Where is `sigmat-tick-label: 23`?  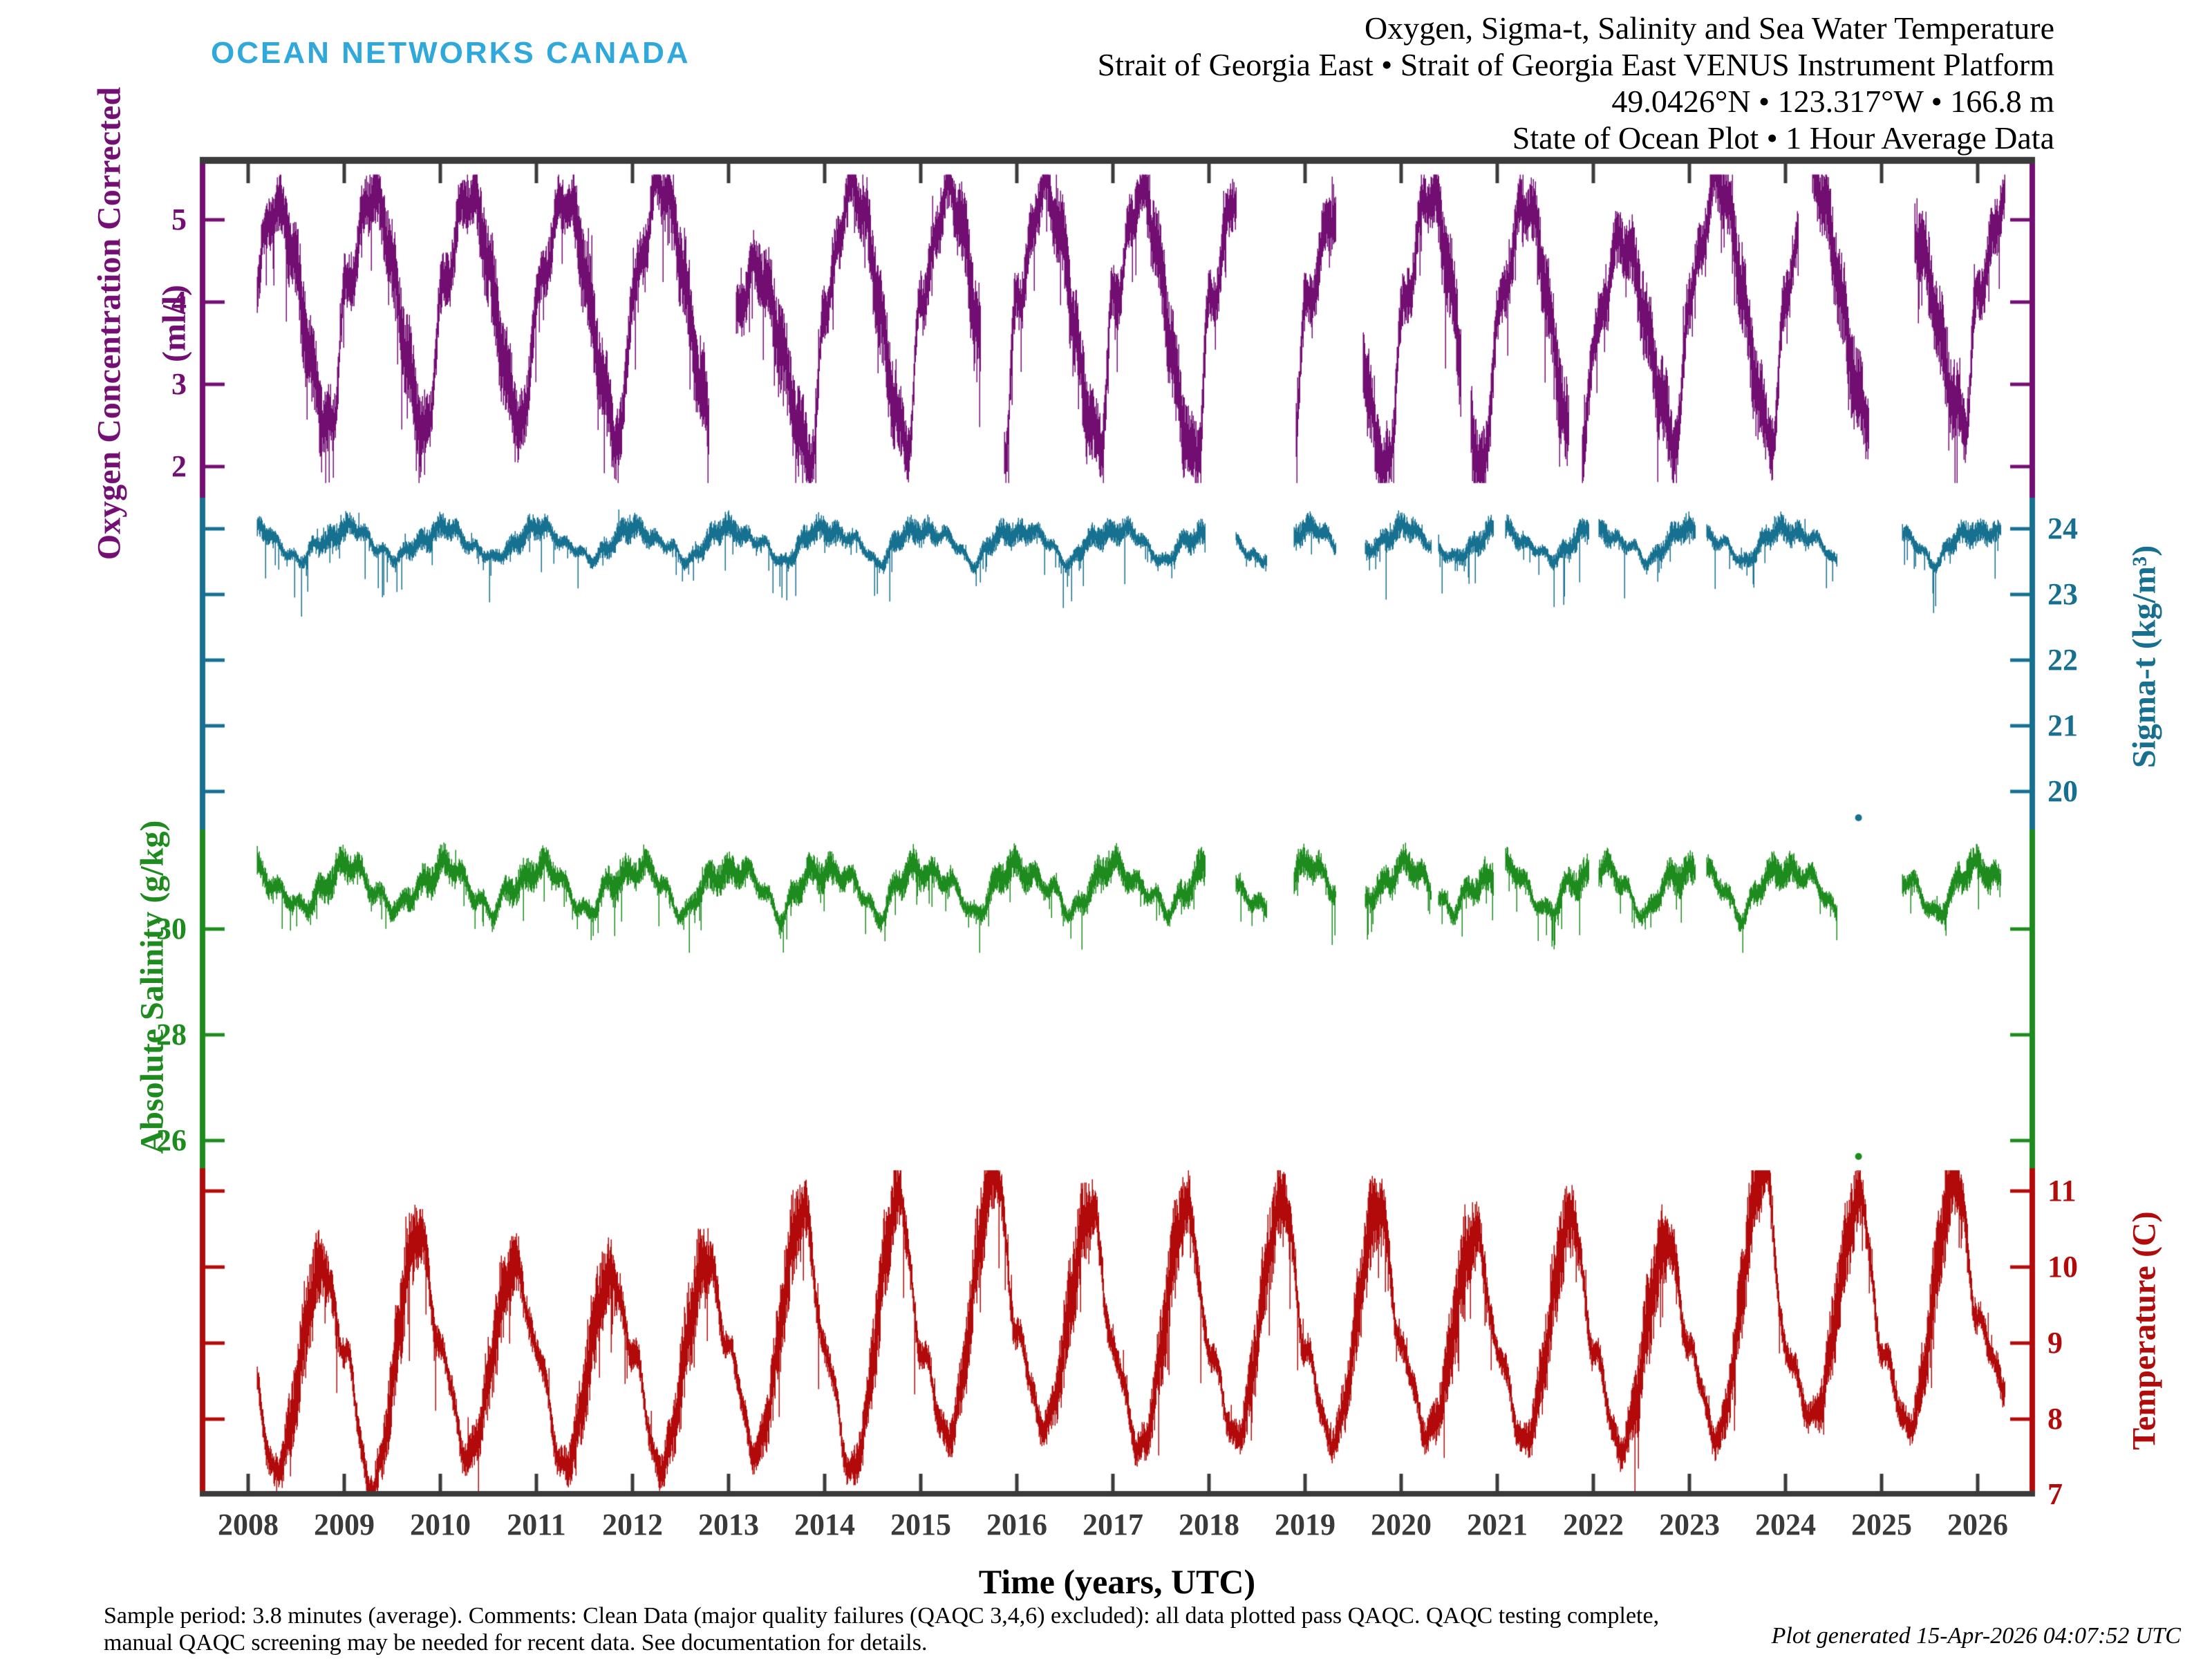
sigmat-tick-label: 23 is located at coordinates (2062, 594).